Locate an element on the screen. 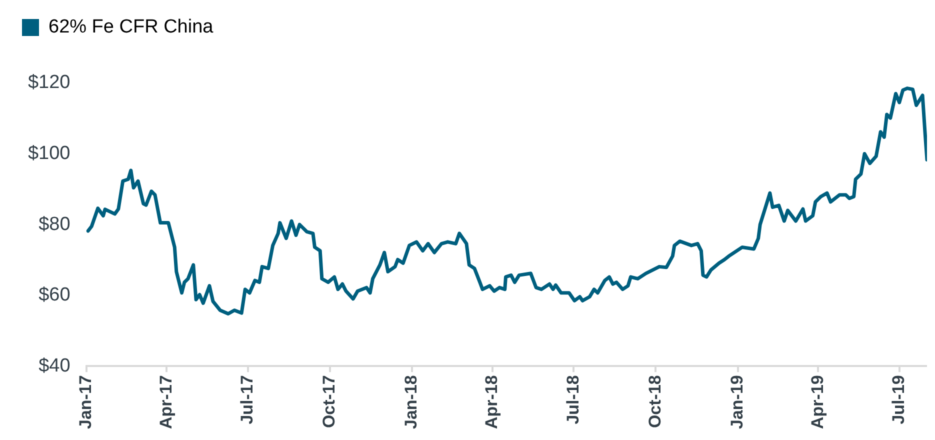 The height and width of the screenshot is (440, 935). y-tick-label: $40 is located at coordinates (54, 365).